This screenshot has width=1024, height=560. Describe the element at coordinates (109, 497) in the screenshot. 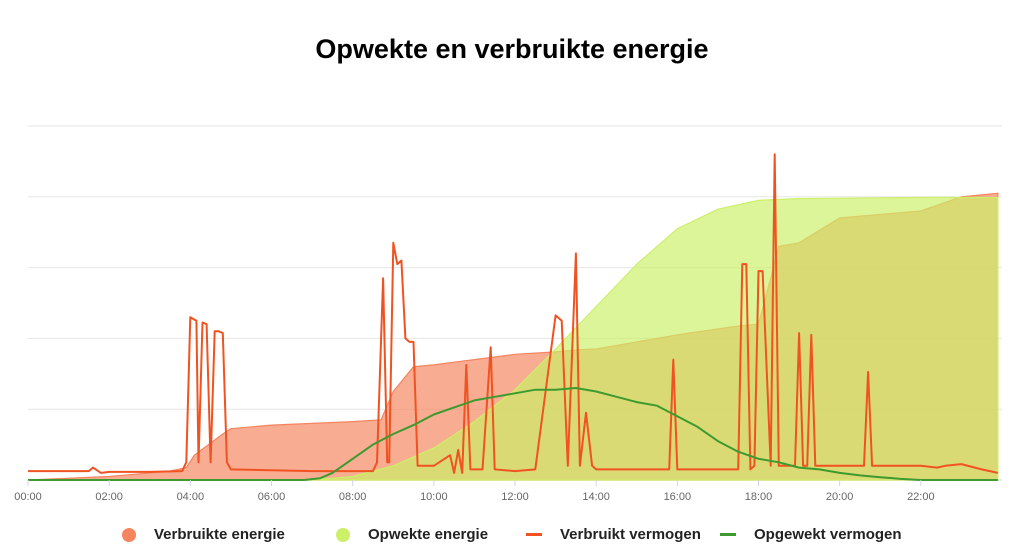

I see `x-tick-label: 02:00` at that location.